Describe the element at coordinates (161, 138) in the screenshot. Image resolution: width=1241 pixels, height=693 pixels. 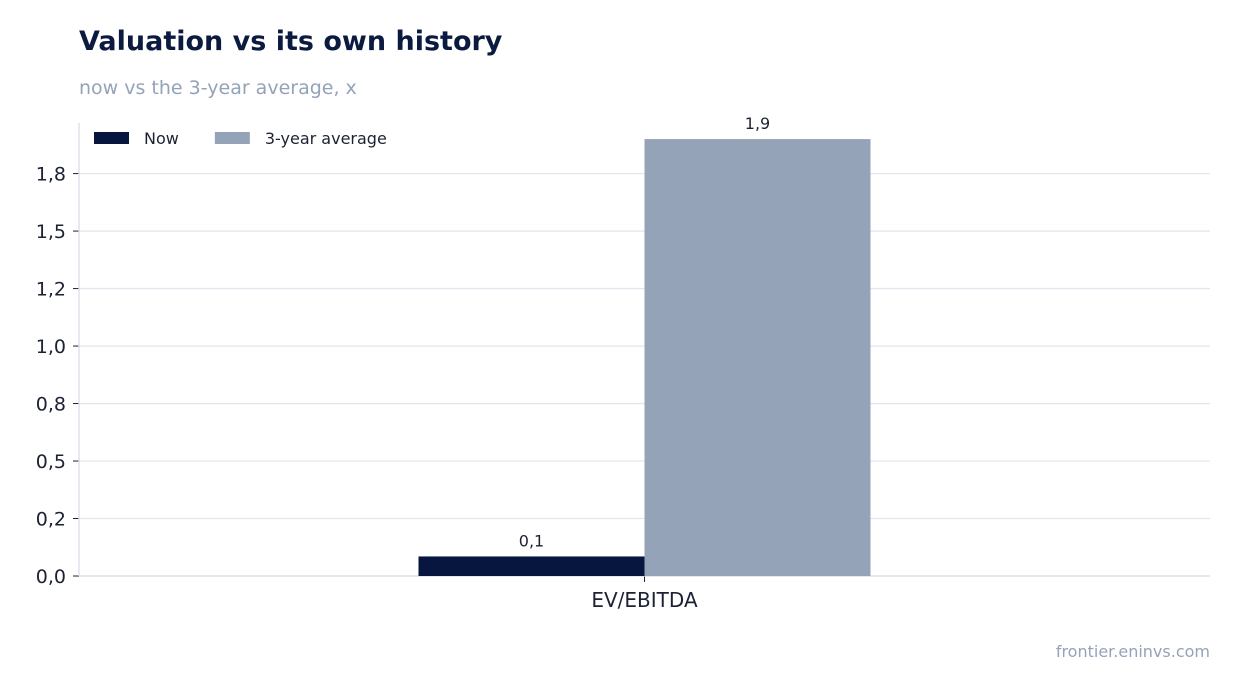
I see `legend-label: Now` at that location.